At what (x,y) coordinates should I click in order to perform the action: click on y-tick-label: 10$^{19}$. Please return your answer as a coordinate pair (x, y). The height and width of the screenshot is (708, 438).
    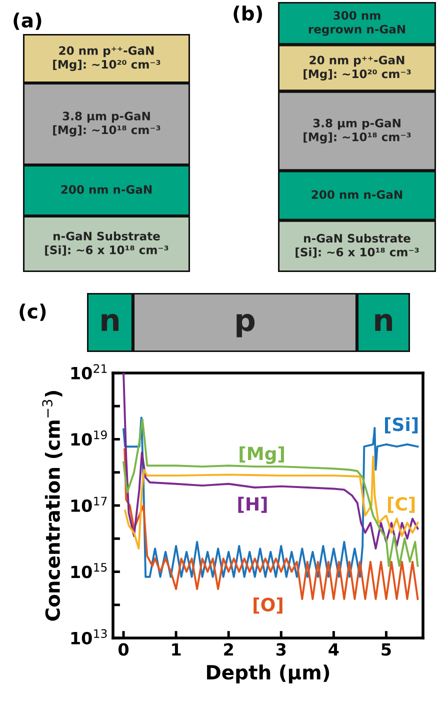
    Looking at the image, I should click on (89, 438).